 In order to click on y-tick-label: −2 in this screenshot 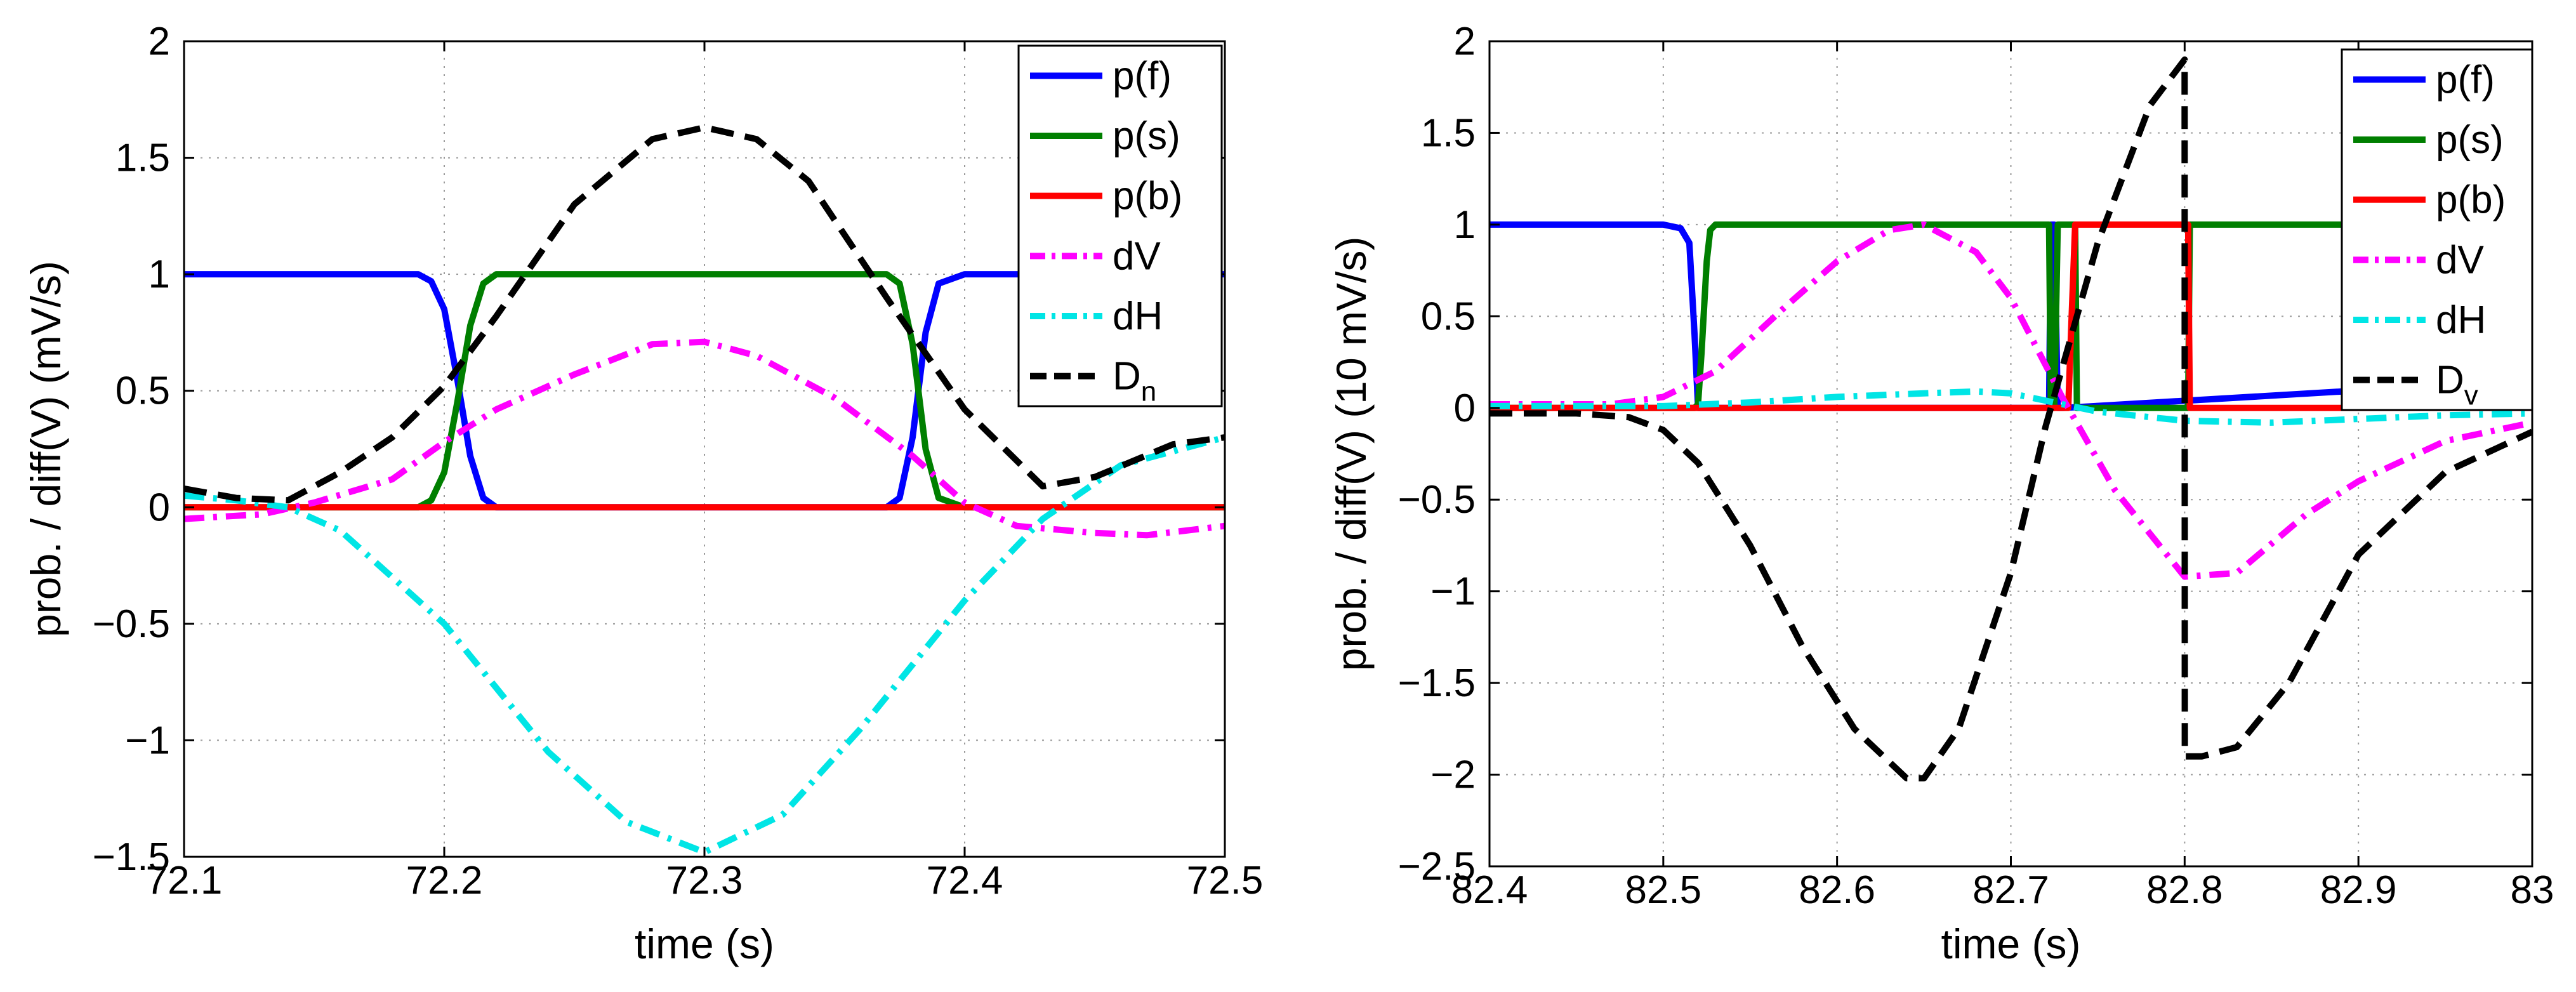, I will do `click(1453, 775)`.